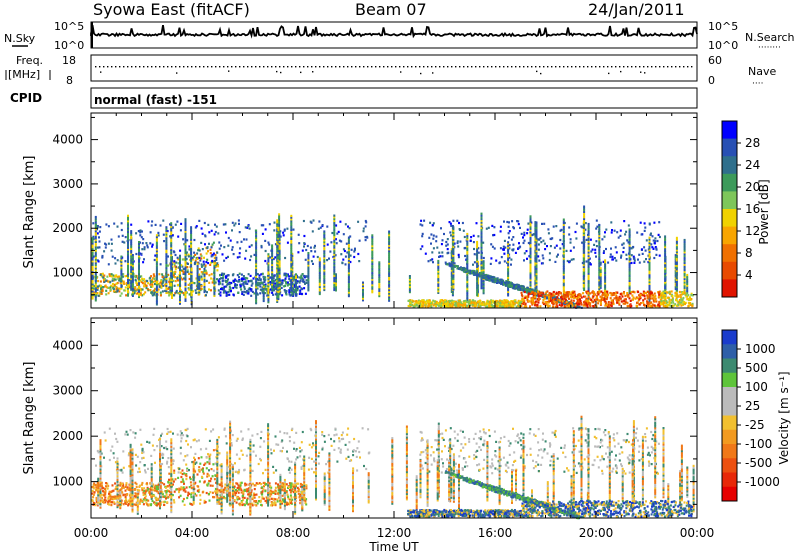 This screenshot has width=800, height=554. I want to click on station-title: Syowa East (fitACF), so click(171, 9).